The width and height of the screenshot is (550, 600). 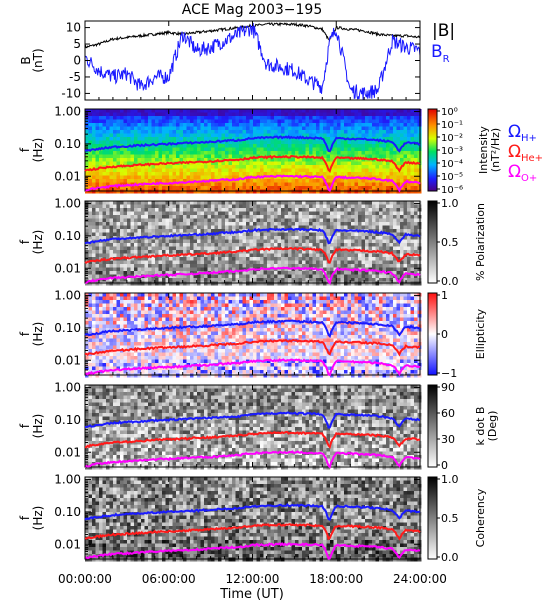 I want to click on b-field-ytick-label: 0, so click(x=77, y=61).